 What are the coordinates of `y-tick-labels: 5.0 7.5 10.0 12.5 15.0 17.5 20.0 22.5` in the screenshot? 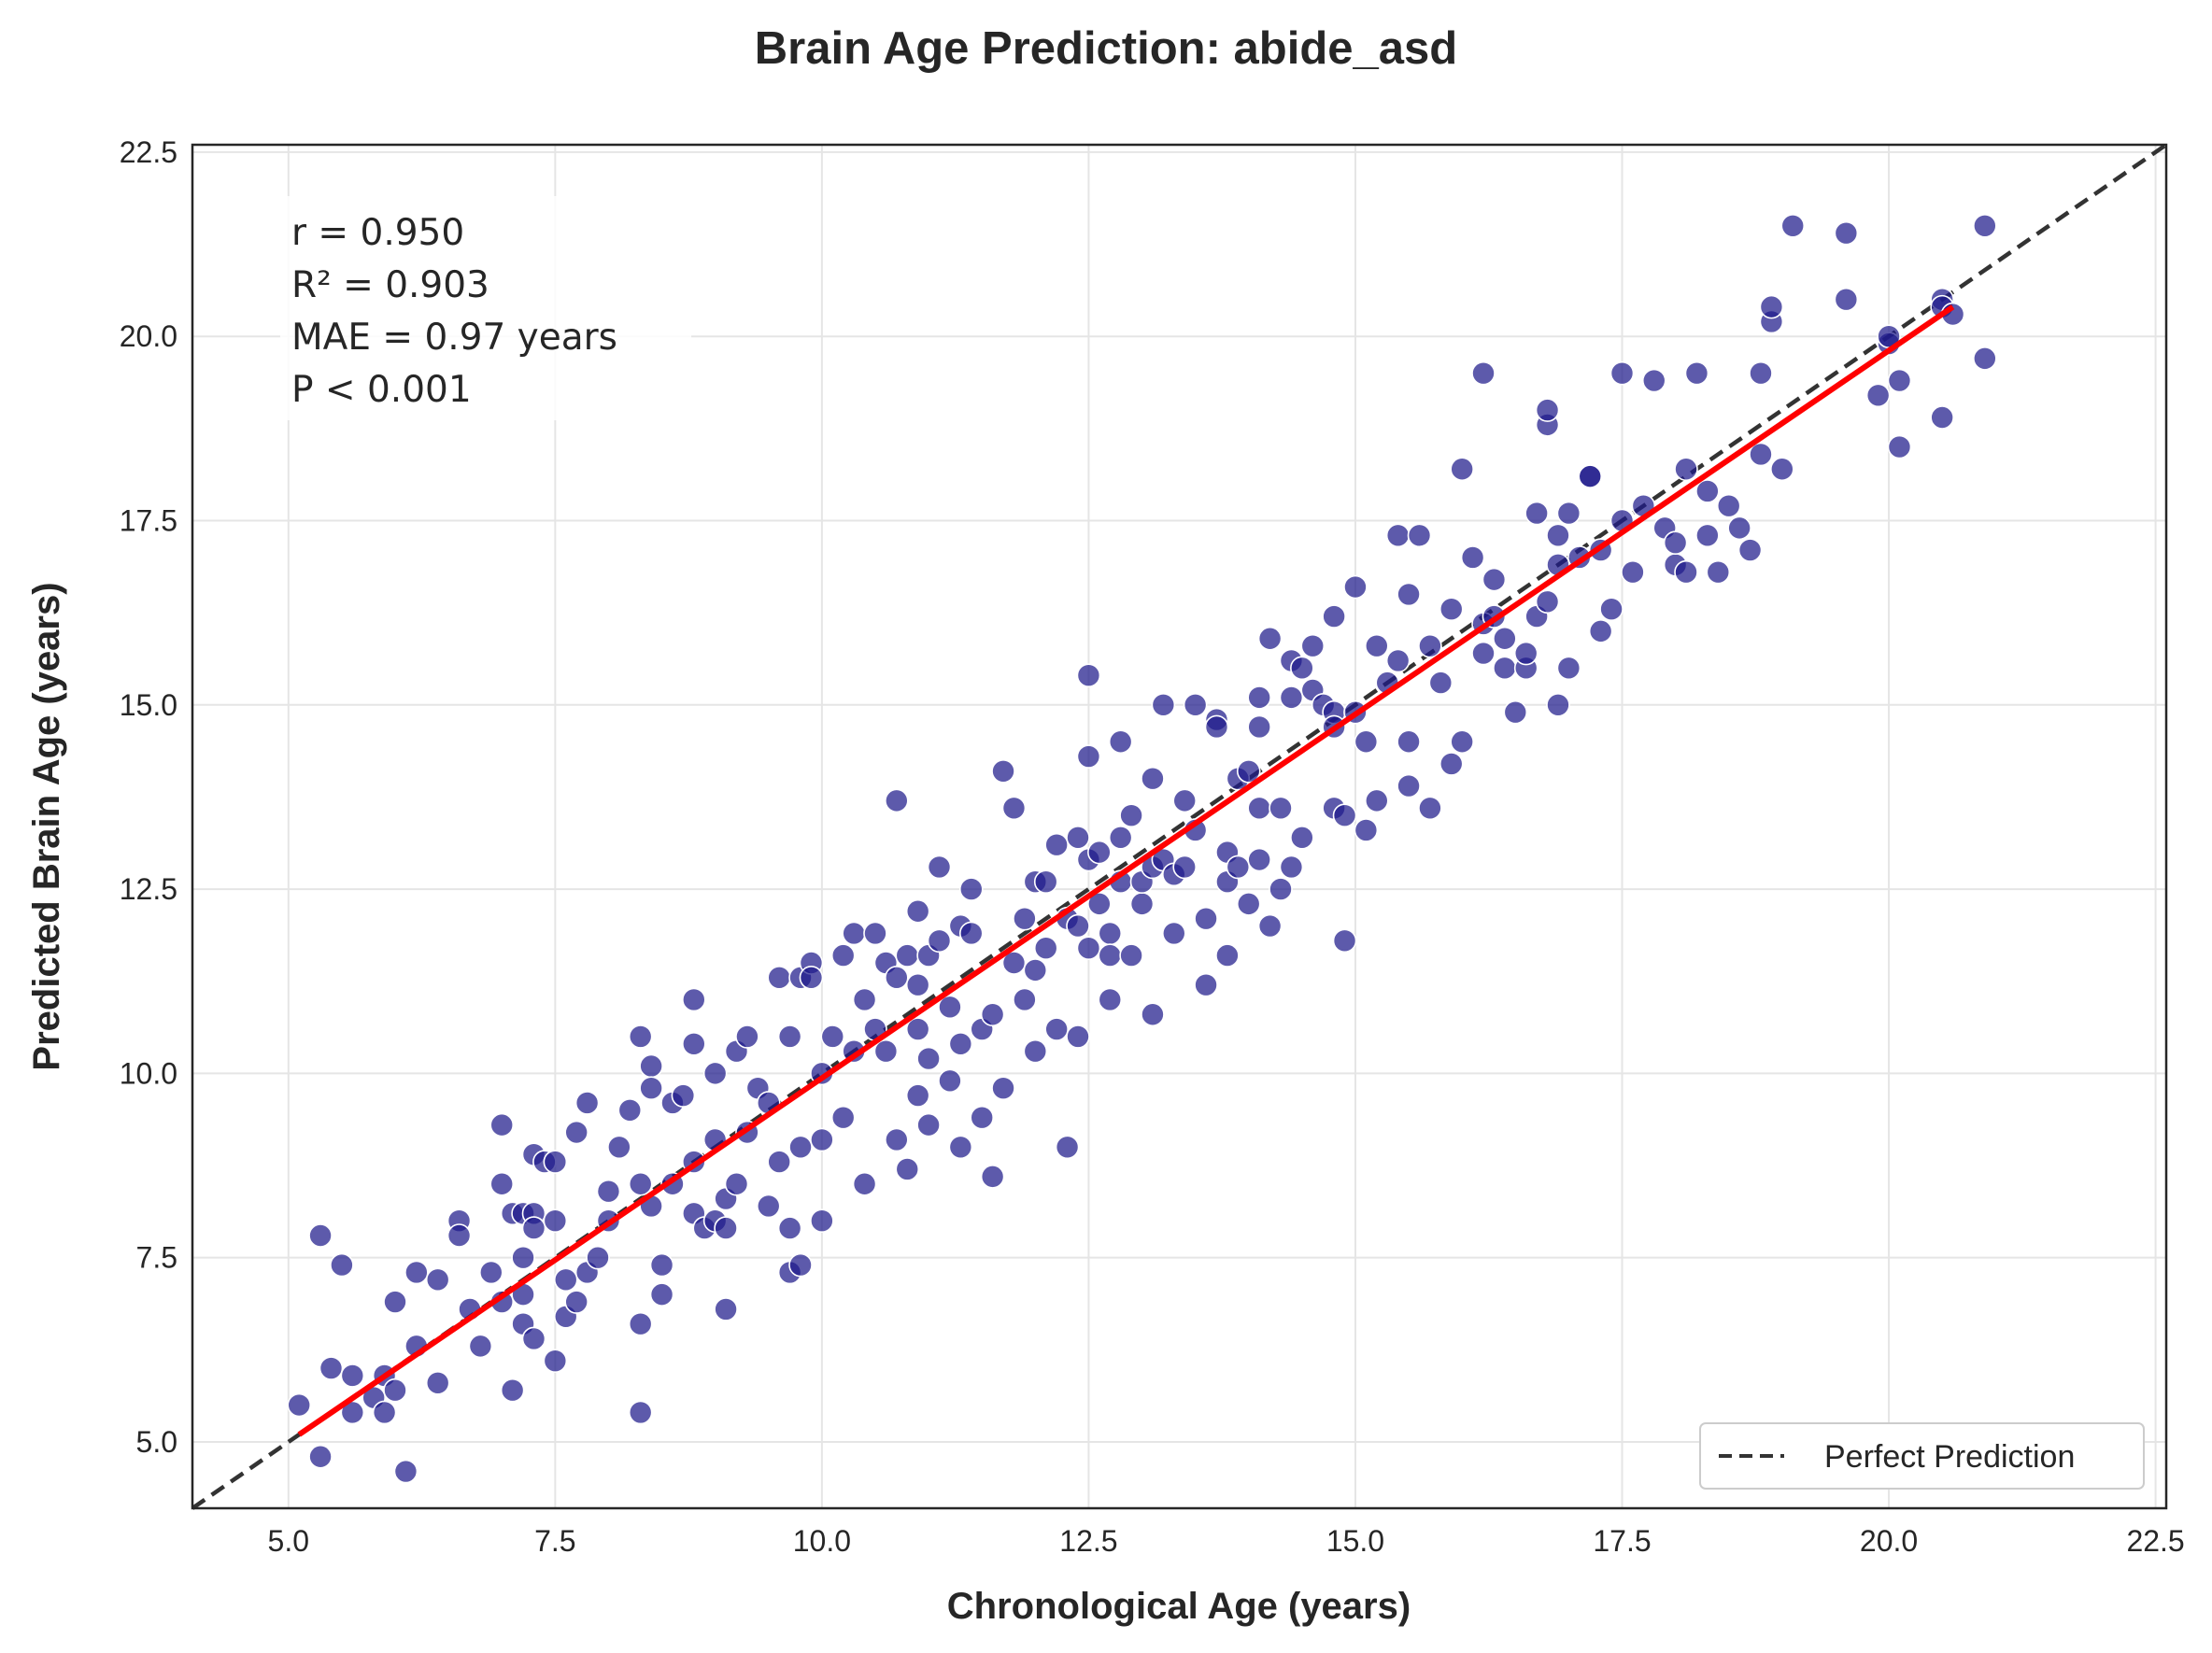 It's located at (149, 797).